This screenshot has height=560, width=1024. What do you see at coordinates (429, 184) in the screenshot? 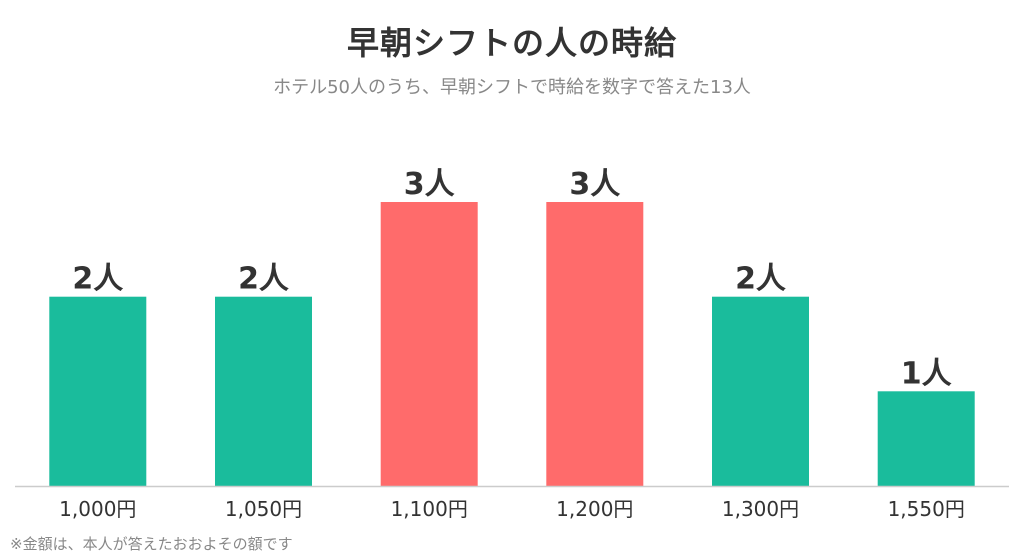
I see `value-label-3: 3人` at bounding box center [429, 184].